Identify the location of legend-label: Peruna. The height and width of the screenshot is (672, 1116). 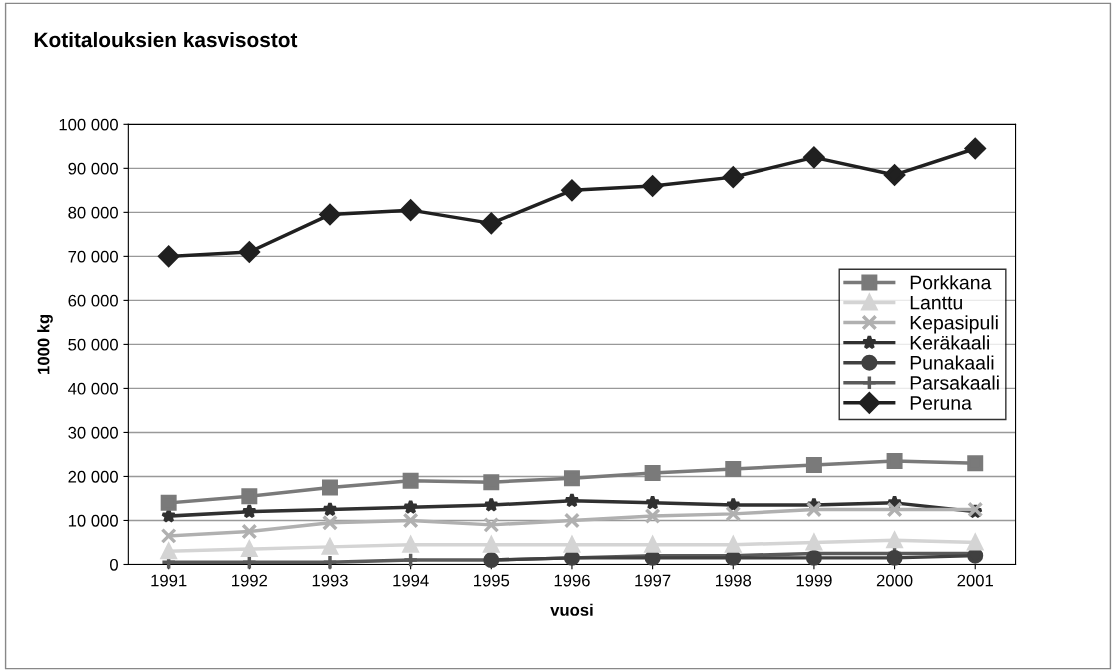
(941, 403).